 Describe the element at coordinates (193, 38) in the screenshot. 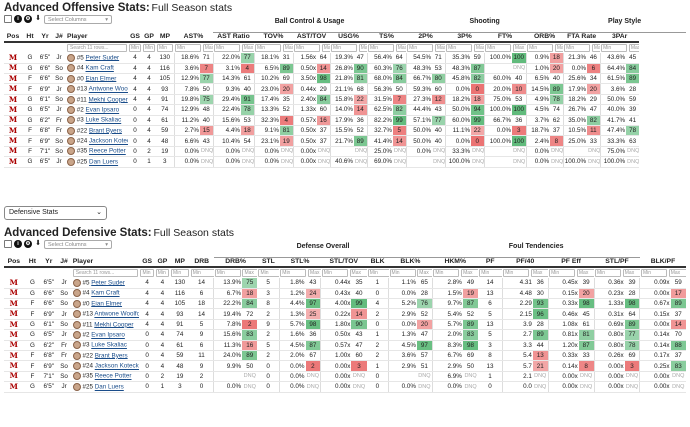

I see `column-header: AST%` at that location.